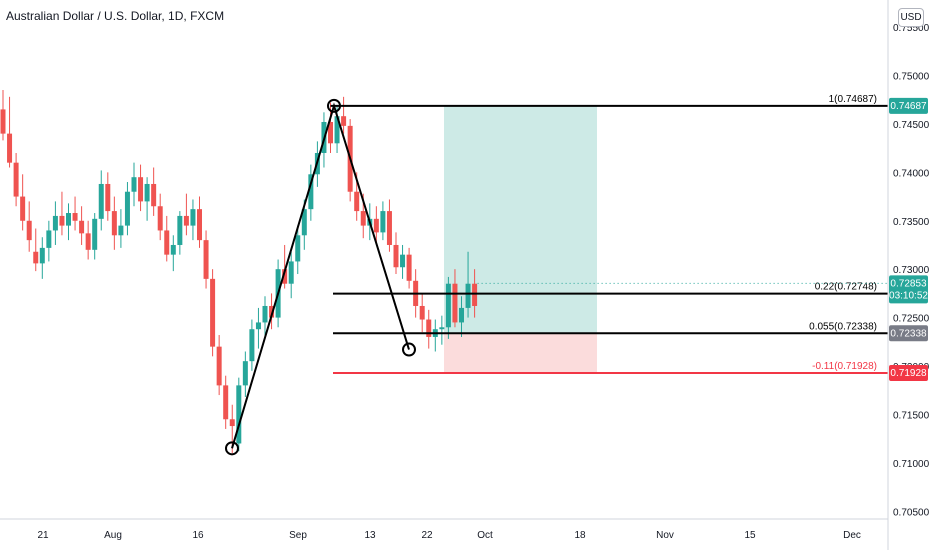 Image resolution: width=932 pixels, height=550 pixels. What do you see at coordinates (448, 535) in the screenshot?
I see `time-axis: 21 Aug 16 Sep 13 22 Oct 18 Nov 15 Dec` at bounding box center [448, 535].